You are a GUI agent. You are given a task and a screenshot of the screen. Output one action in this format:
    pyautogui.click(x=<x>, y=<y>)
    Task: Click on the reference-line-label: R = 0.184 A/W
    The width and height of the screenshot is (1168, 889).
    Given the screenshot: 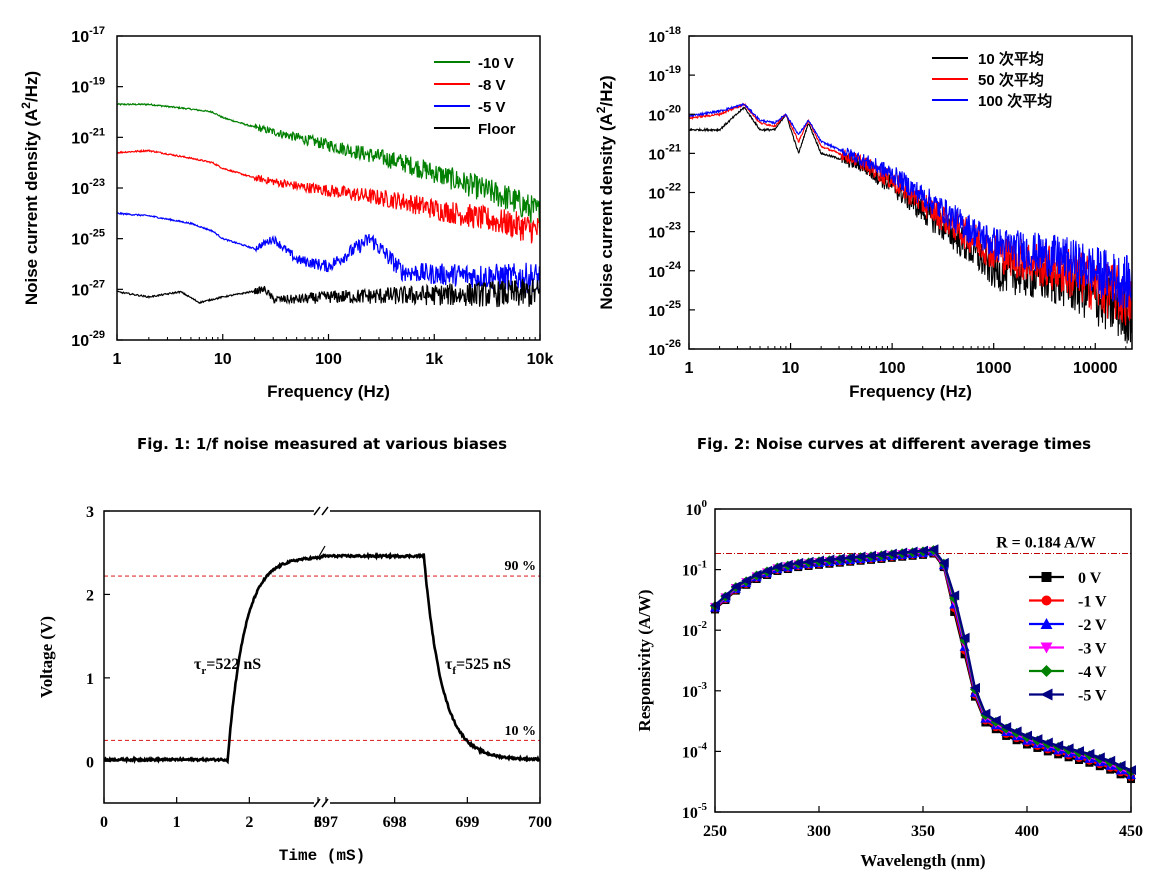 What is the action you would take?
    pyautogui.click(x=1046, y=543)
    